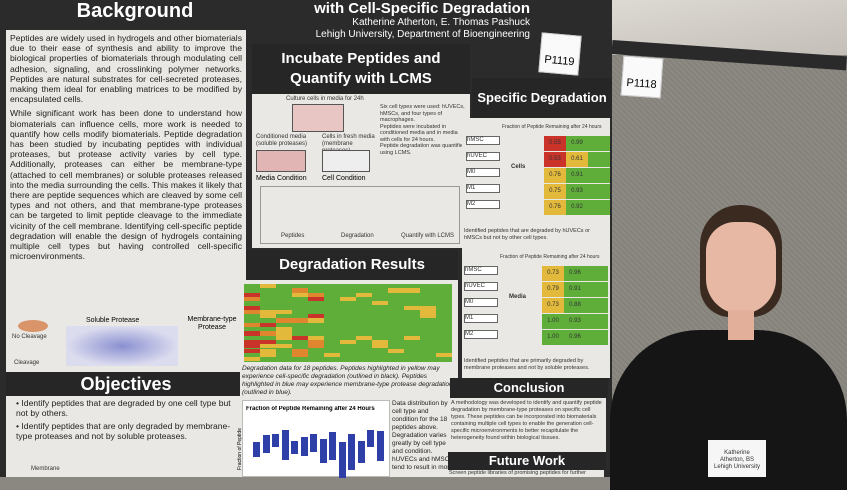 This screenshot has height=490, width=847. I want to click on peptides-label: Peptides, so click(293, 236).